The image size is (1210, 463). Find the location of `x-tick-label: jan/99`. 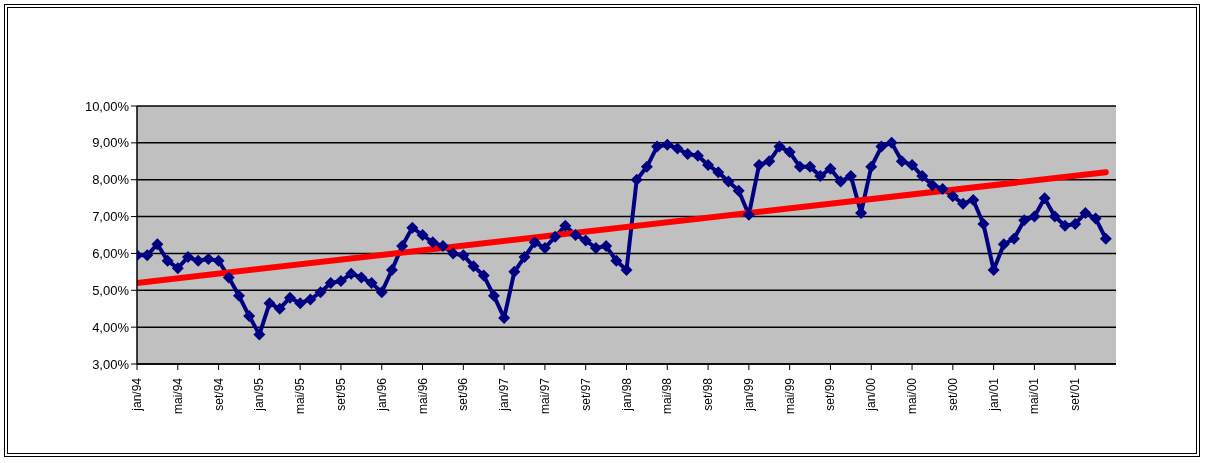

x-tick-label: jan/99 is located at coordinates (748, 394).